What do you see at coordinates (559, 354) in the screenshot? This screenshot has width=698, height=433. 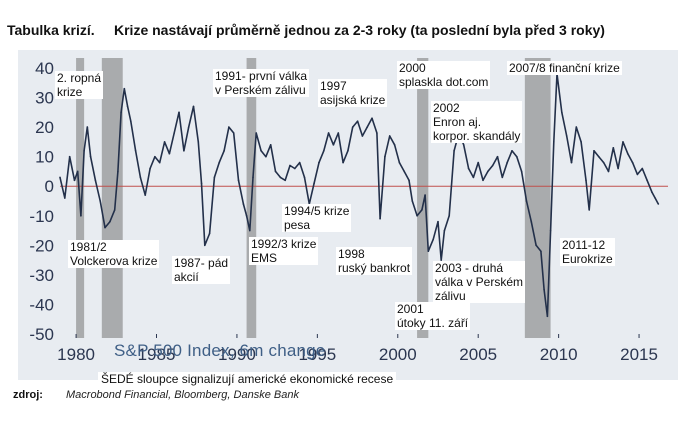 I see `x-tick-label: 2010` at bounding box center [559, 354].